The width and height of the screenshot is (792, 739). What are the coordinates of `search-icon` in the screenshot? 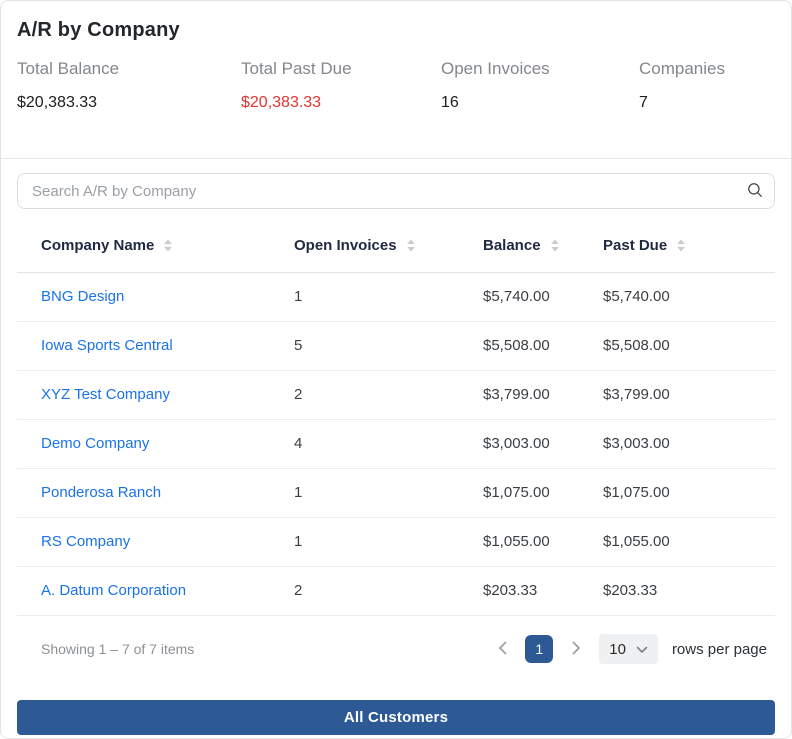 It's located at (755, 191).